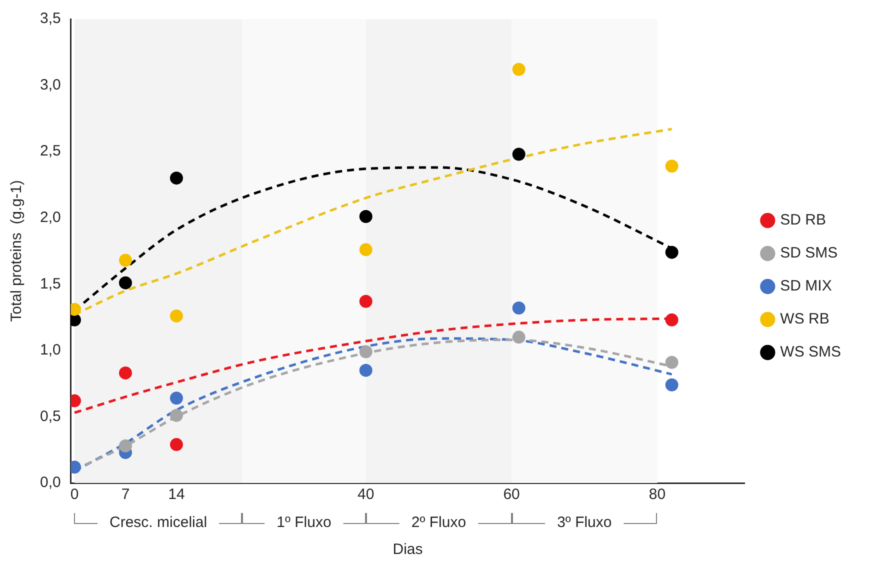 The height and width of the screenshot is (563, 881). I want to click on band-label: 2º Fluxo, so click(438, 523).